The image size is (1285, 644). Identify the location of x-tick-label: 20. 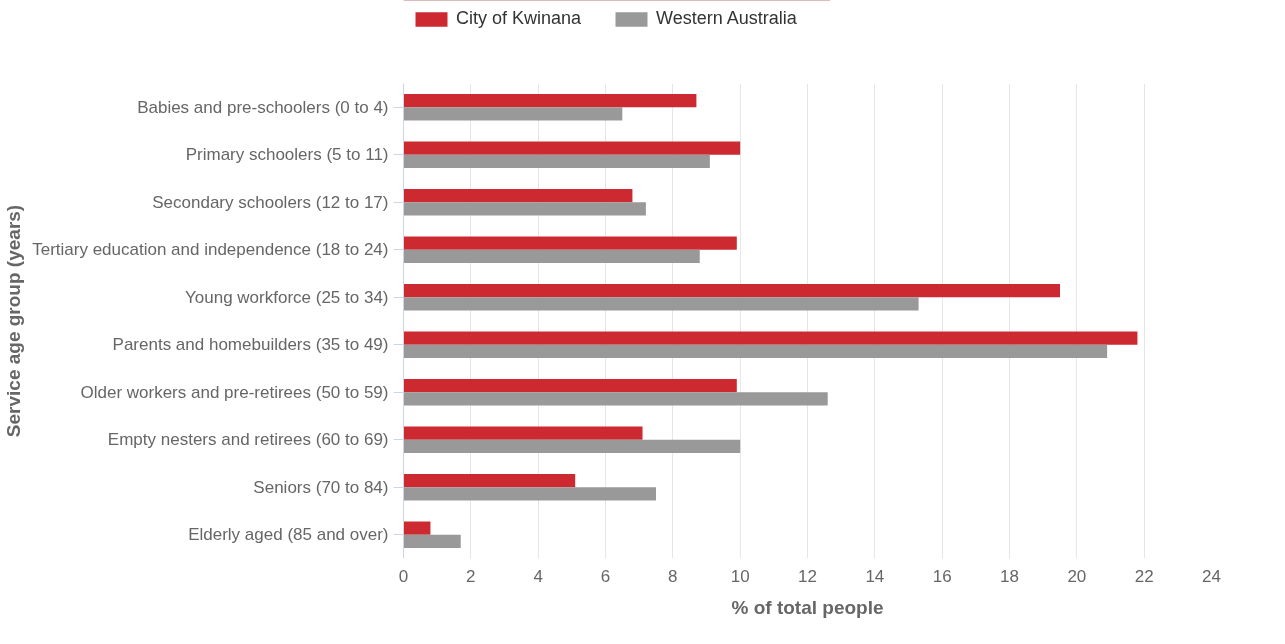
(1077, 576).